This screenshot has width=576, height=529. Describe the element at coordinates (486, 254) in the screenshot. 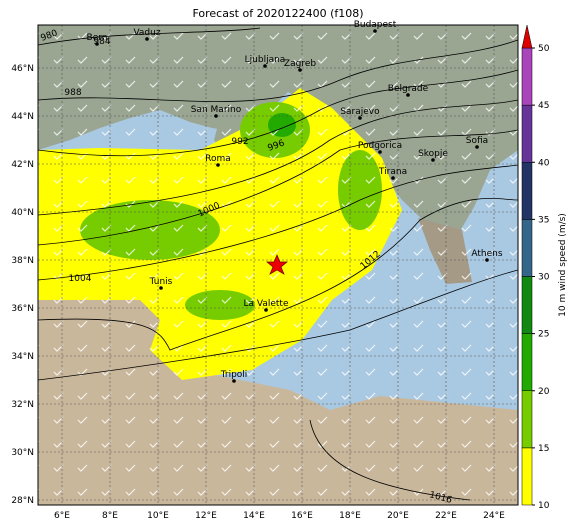

I see `city-label: Athens` at that location.